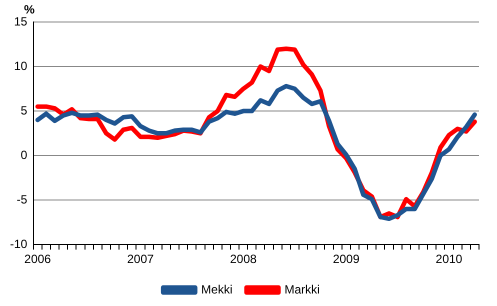 The image size is (497, 306). What do you see at coordinates (140, 259) in the screenshot?
I see `x-tick-label: 2007` at bounding box center [140, 259].